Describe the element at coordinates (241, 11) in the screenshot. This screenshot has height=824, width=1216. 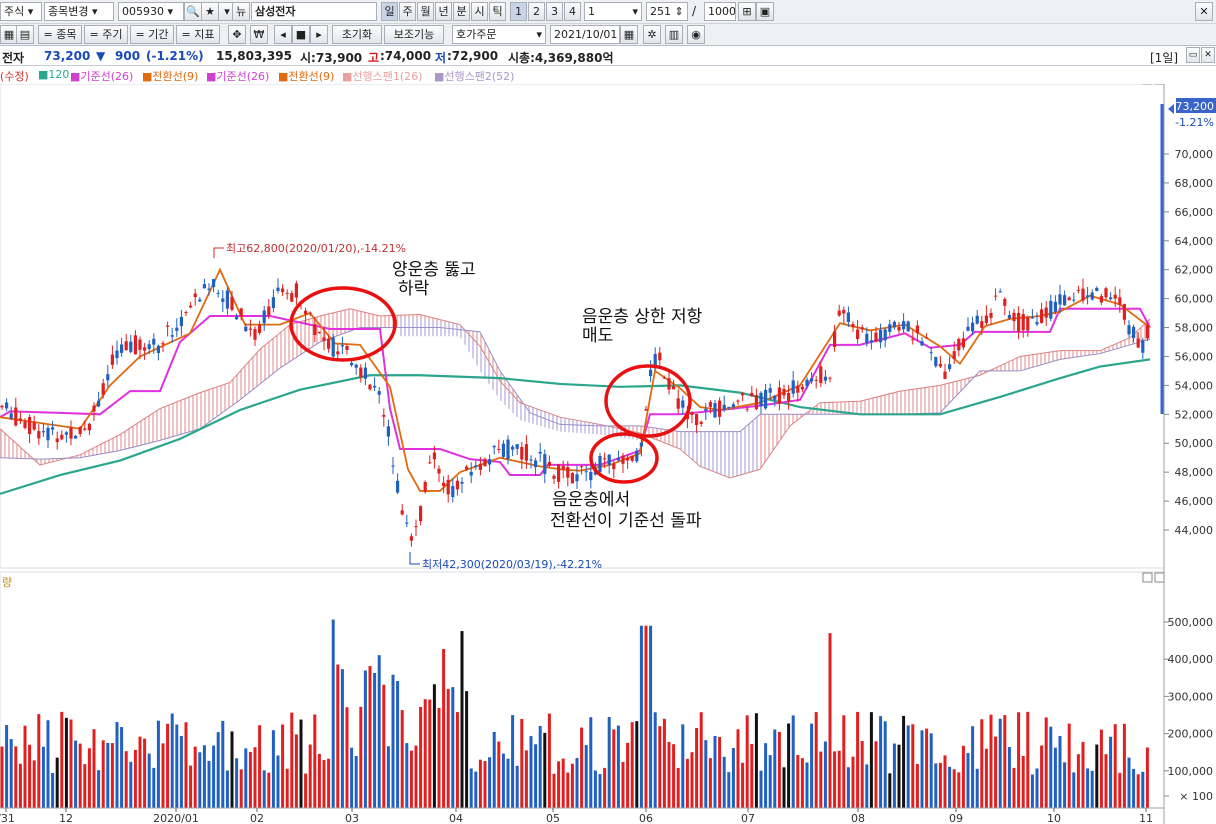
I see `news-icon: 뉴` at that location.